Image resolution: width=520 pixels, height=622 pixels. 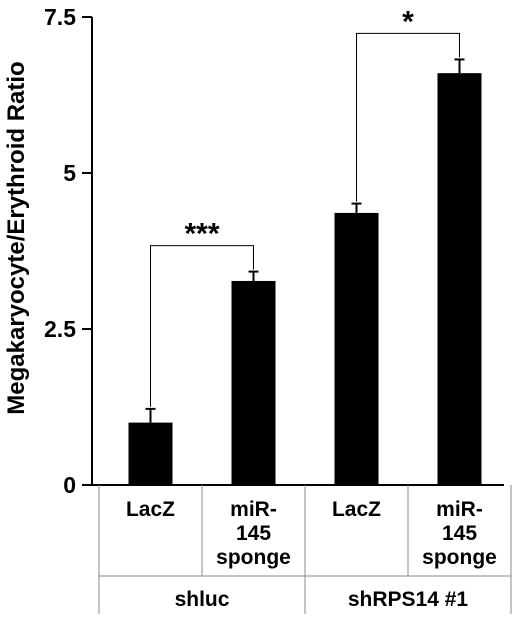 What do you see at coordinates (201, 234) in the screenshot?
I see `significance-label: ***` at bounding box center [201, 234].